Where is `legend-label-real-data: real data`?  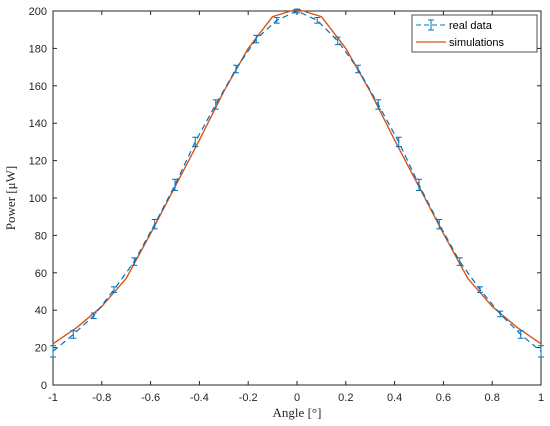 legend-label-real-data: real data is located at coordinates (471, 26).